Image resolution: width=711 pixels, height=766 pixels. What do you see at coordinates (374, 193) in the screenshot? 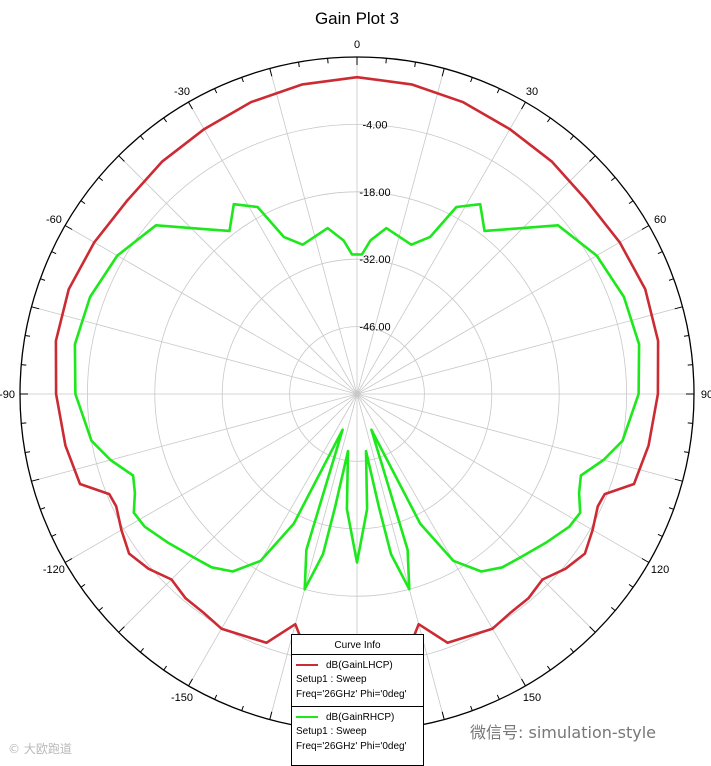
I see `radial-tick-label: -18.00` at bounding box center [374, 193].